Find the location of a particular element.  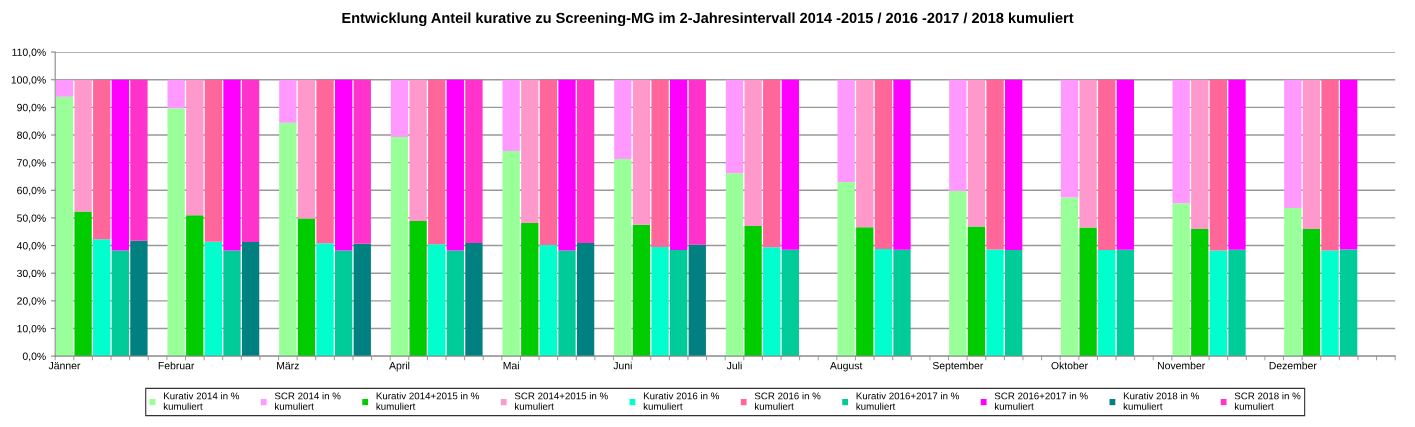

legend-label: Kurativ 2014 in % kumuliert is located at coordinates (201, 401).